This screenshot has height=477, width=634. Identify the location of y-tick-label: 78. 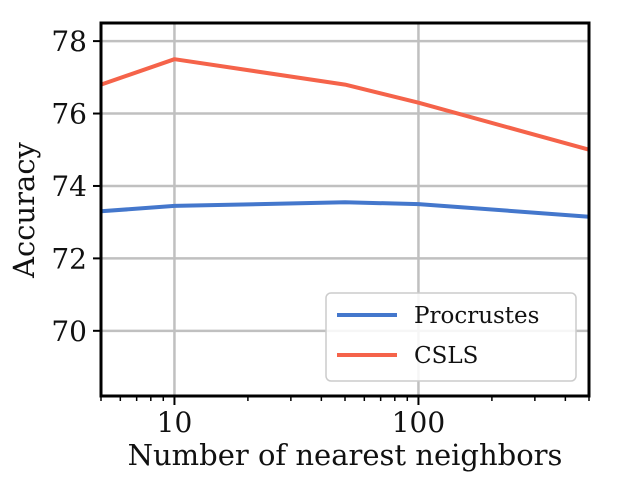
(69, 41).